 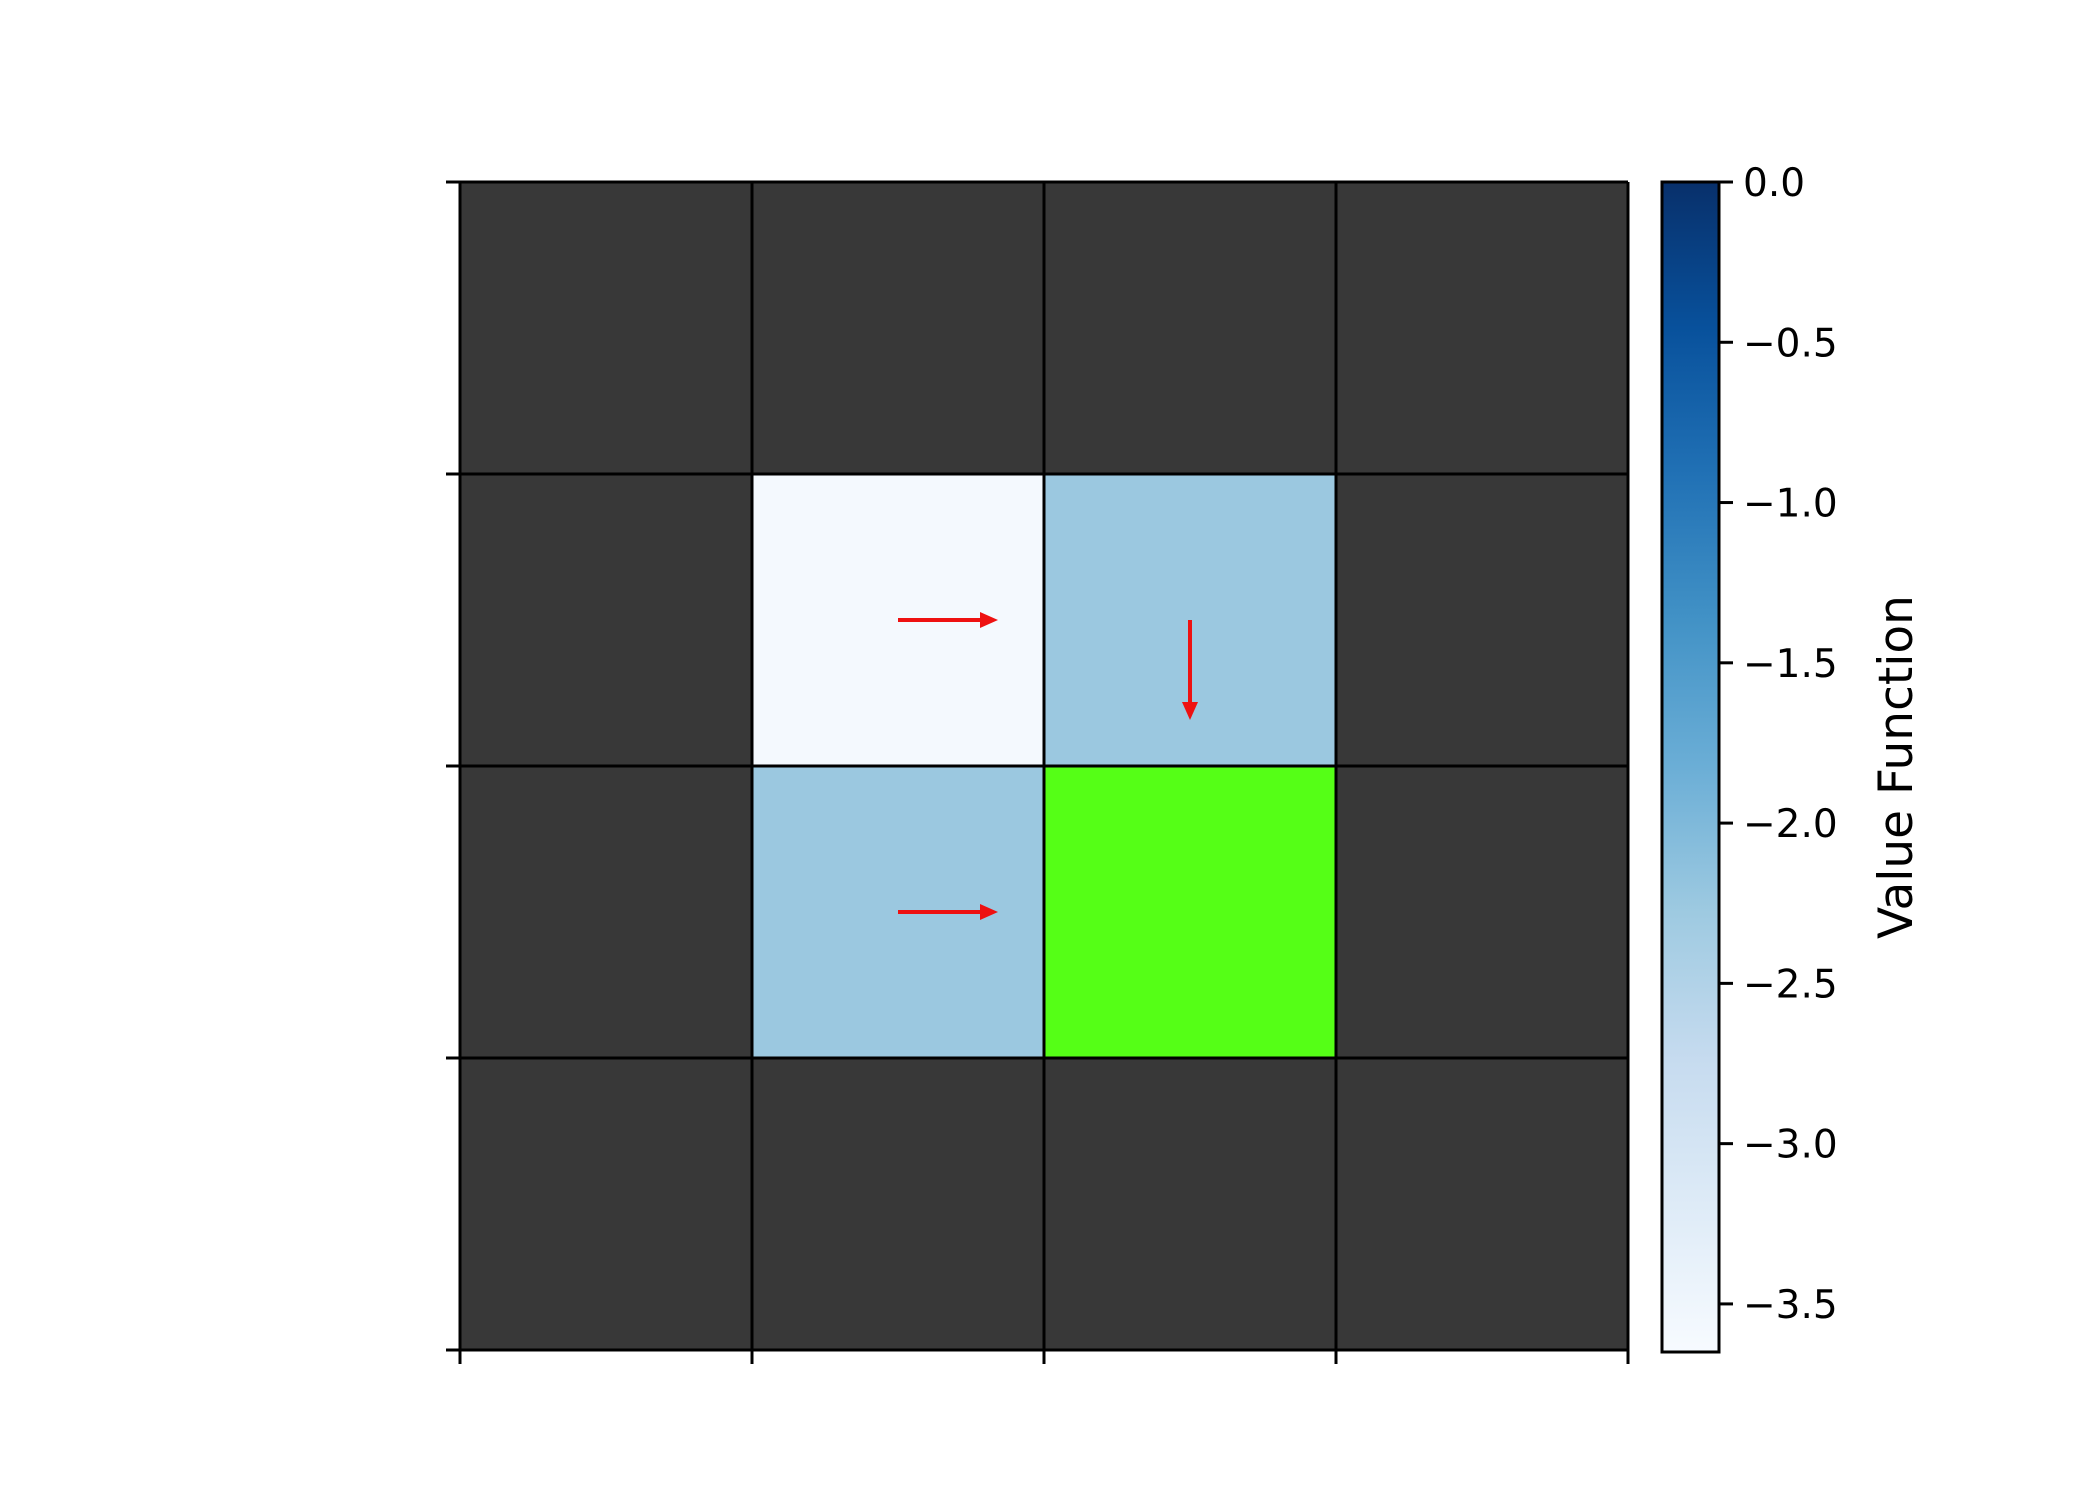 I want to click on grid-cell-wall-r1-c0, so click(x=606, y=620).